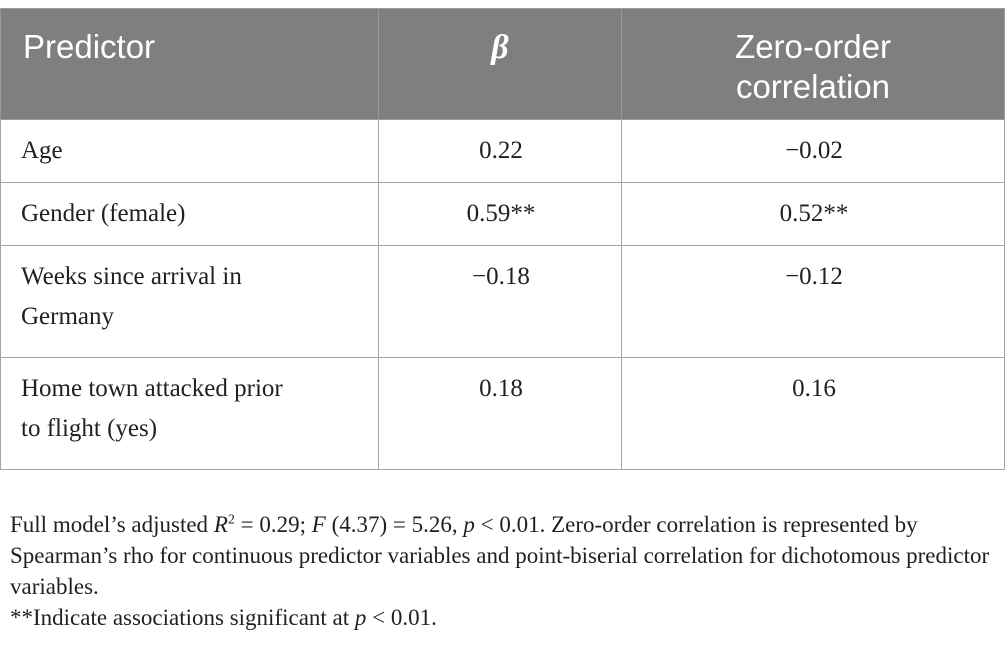 The image size is (1005, 662). What do you see at coordinates (152, 388) in the screenshot?
I see `cell-predictor-line1: Home town attacked prior` at bounding box center [152, 388].